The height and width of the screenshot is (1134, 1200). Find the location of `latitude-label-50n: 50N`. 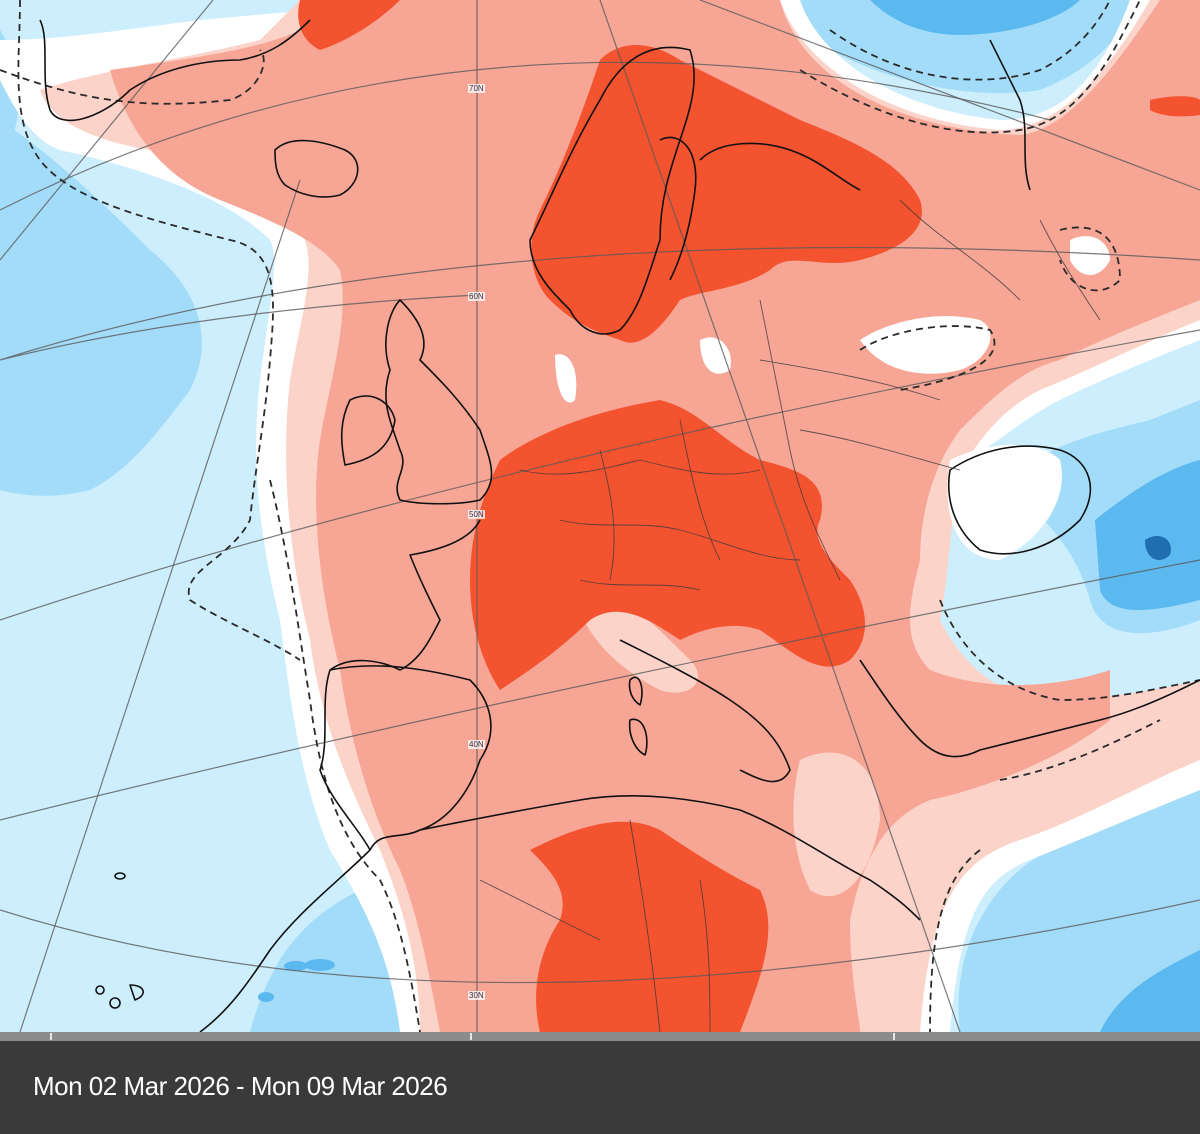

latitude-label-50n: 50N is located at coordinates (476, 514).